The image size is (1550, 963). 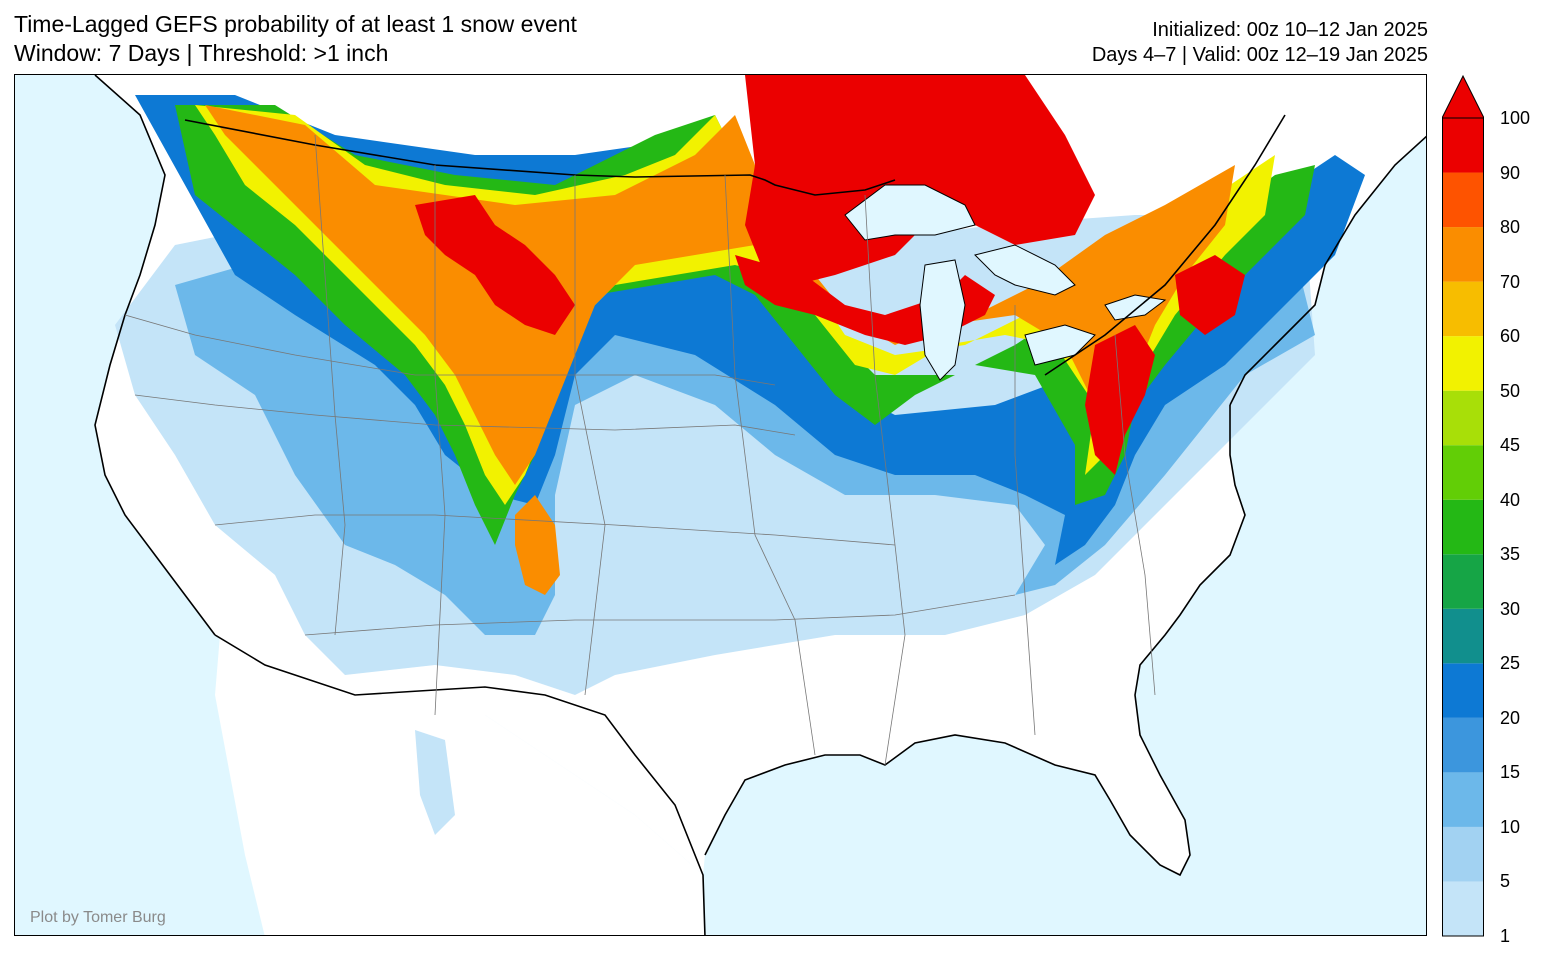 What do you see at coordinates (1005, 282) in the screenshot?
I see `great-lakes` at bounding box center [1005, 282].